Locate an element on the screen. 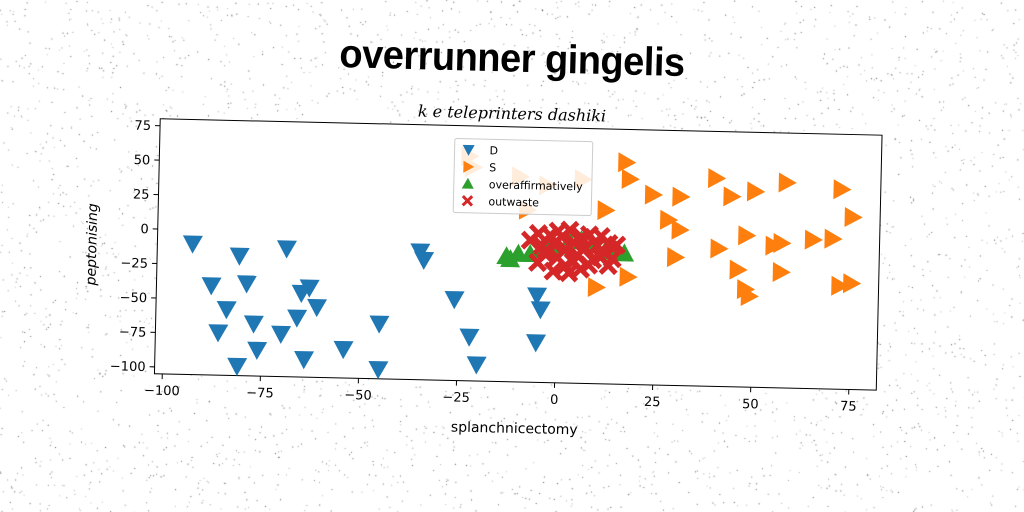 The height and width of the screenshot is (512, 1024). x-tick-label: 75 is located at coordinates (848, 406).